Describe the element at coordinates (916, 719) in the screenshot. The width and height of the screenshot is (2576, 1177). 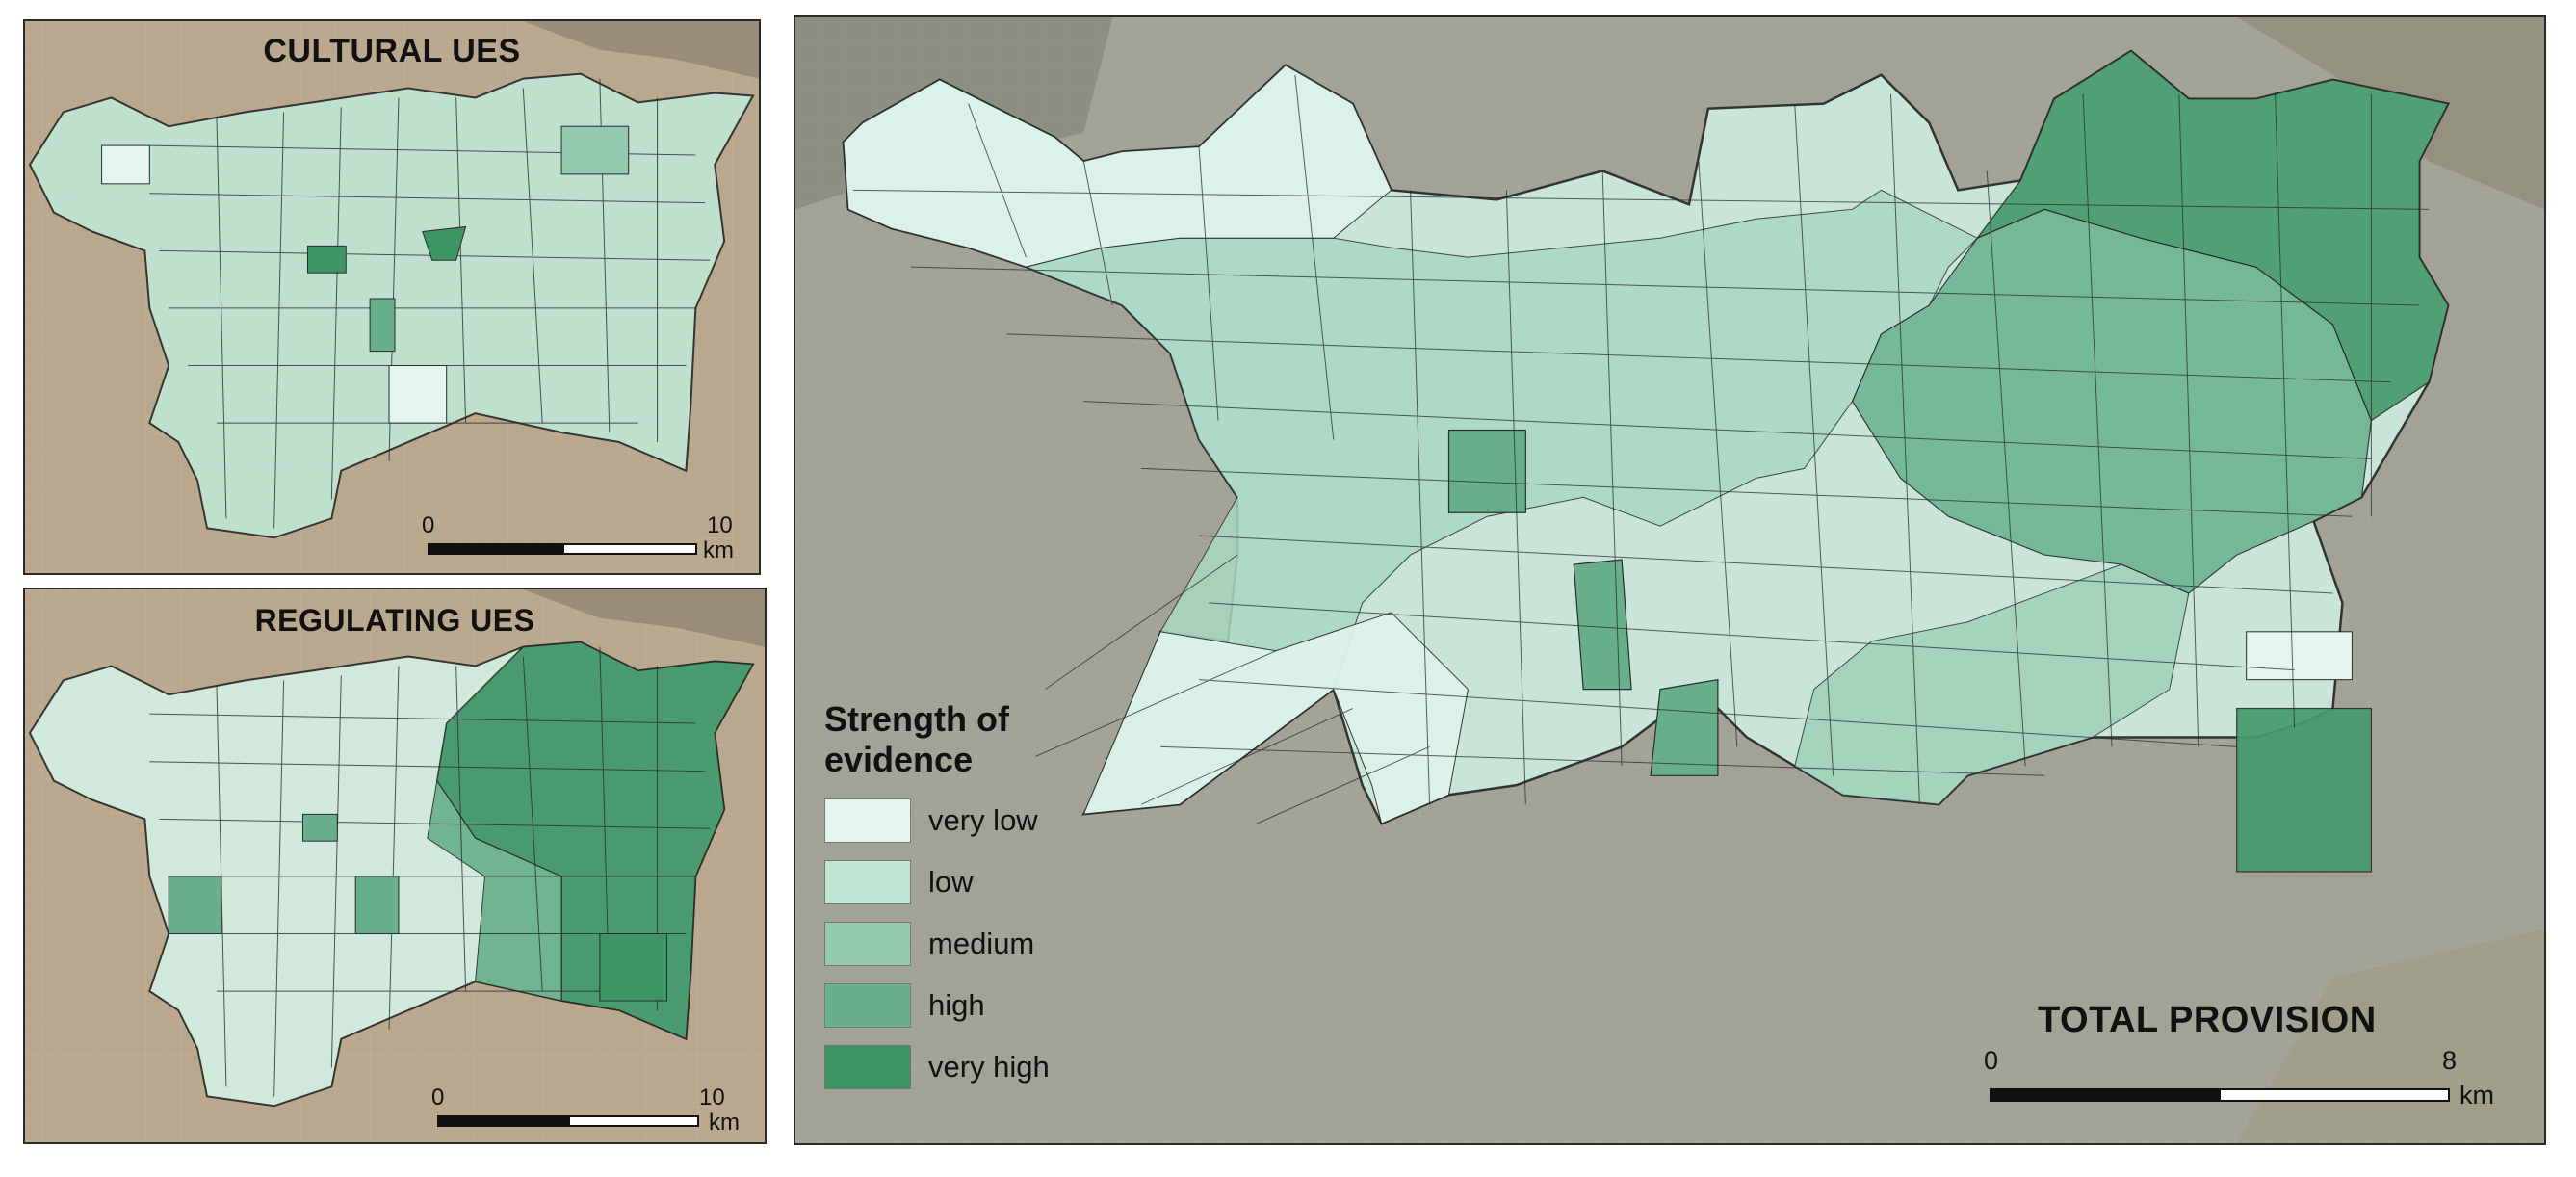
I see `legend-title-line1: Strength of` at that location.